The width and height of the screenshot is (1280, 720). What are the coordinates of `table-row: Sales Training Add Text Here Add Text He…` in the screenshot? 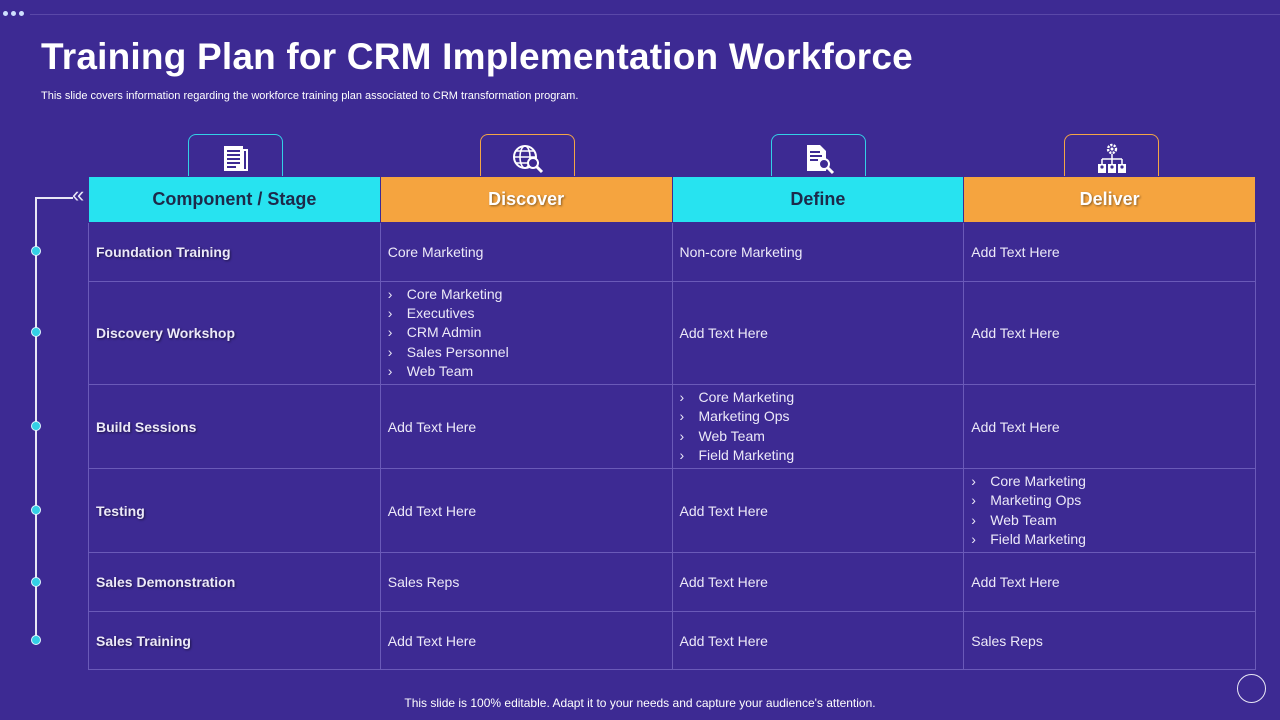 It's located at (672, 640).